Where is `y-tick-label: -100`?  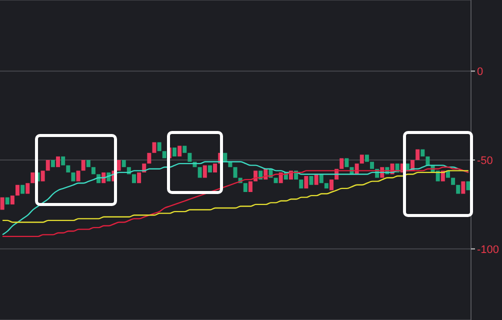 y-tick-label: -100 is located at coordinates (488, 250).